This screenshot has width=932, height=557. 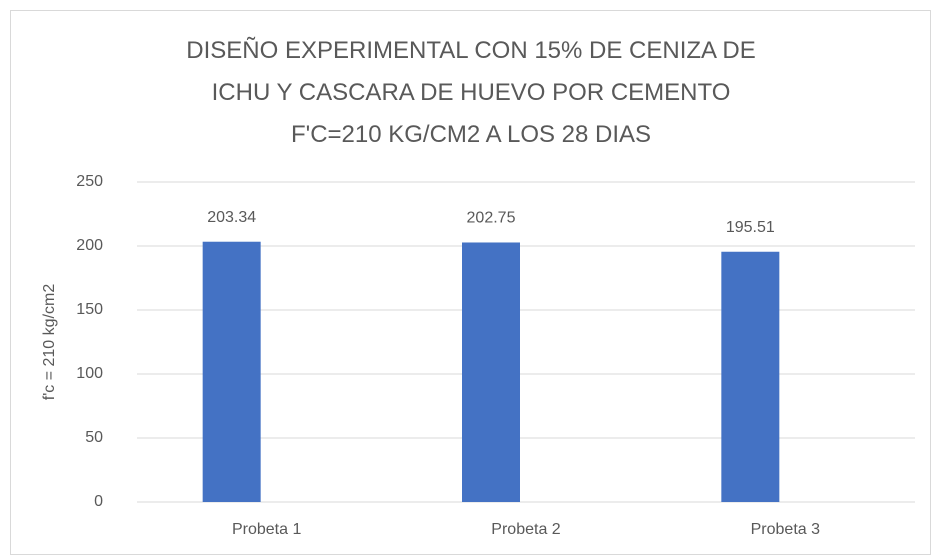 I want to click on y-axis-label: f'c = 210 kg/cm2, so click(x=49, y=342).